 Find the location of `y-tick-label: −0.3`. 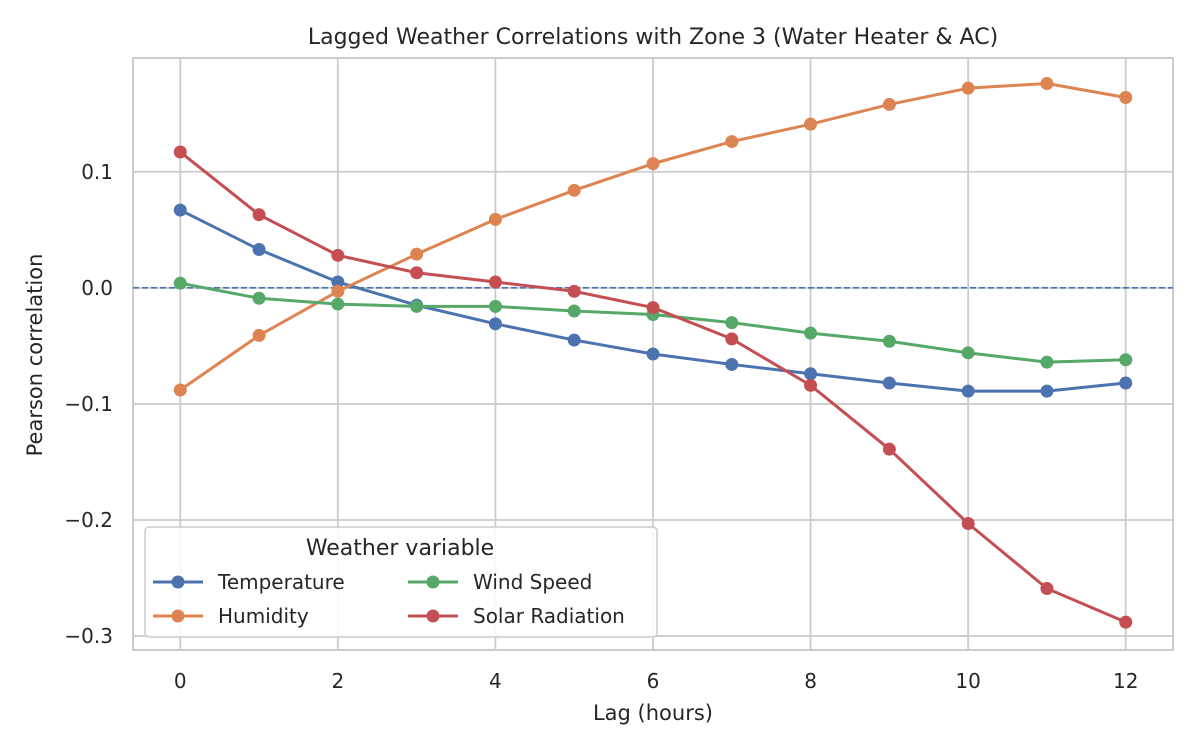

y-tick-label: −0.3 is located at coordinates (88, 636).